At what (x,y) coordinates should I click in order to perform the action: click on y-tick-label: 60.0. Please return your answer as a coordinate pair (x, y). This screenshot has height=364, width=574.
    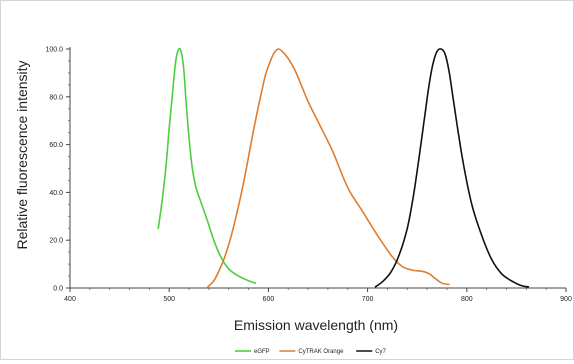
    Looking at the image, I should click on (56, 145).